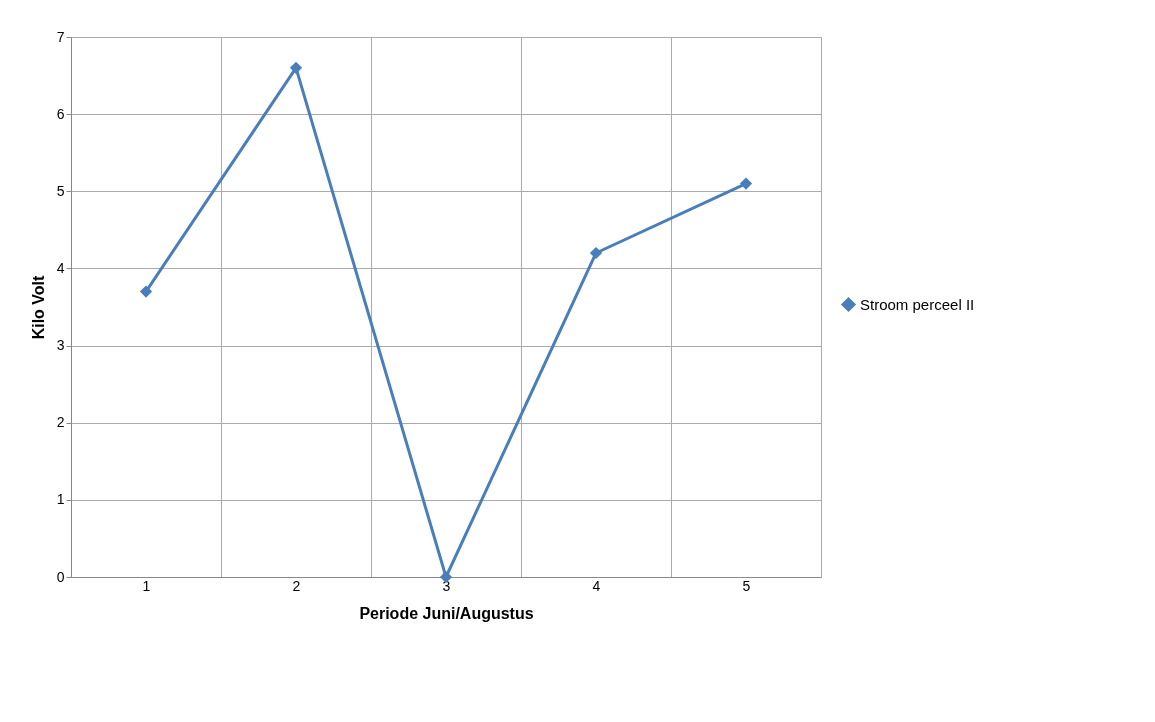 This screenshot has height=722, width=1155. What do you see at coordinates (60, 113) in the screenshot?
I see `y-tick-label: 6` at bounding box center [60, 113].